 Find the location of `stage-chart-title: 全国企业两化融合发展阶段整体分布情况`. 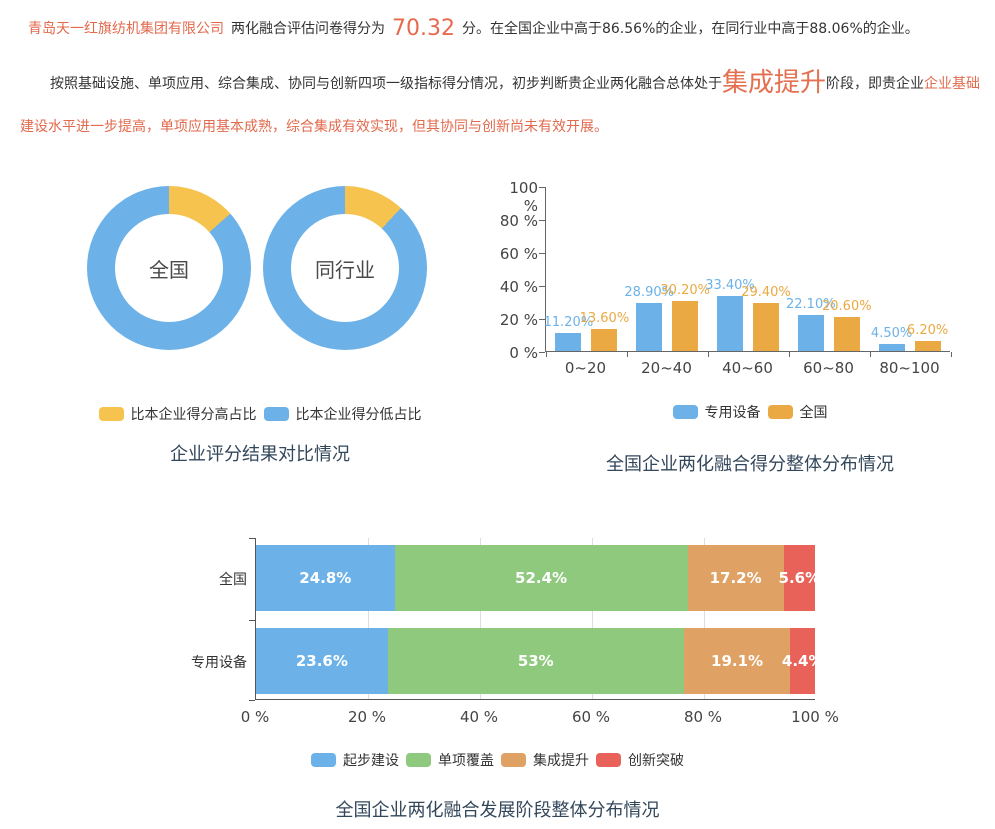

stage-chart-title: 全国企业两化融合发展阶段整体分布情况 is located at coordinates (497, 810).